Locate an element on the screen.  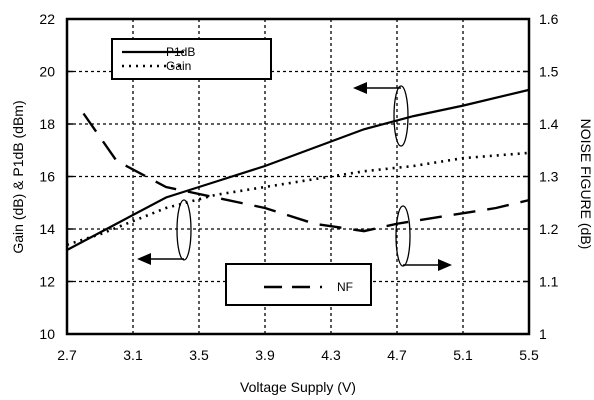
x-tick-label: 4.7 is located at coordinates (397, 355).